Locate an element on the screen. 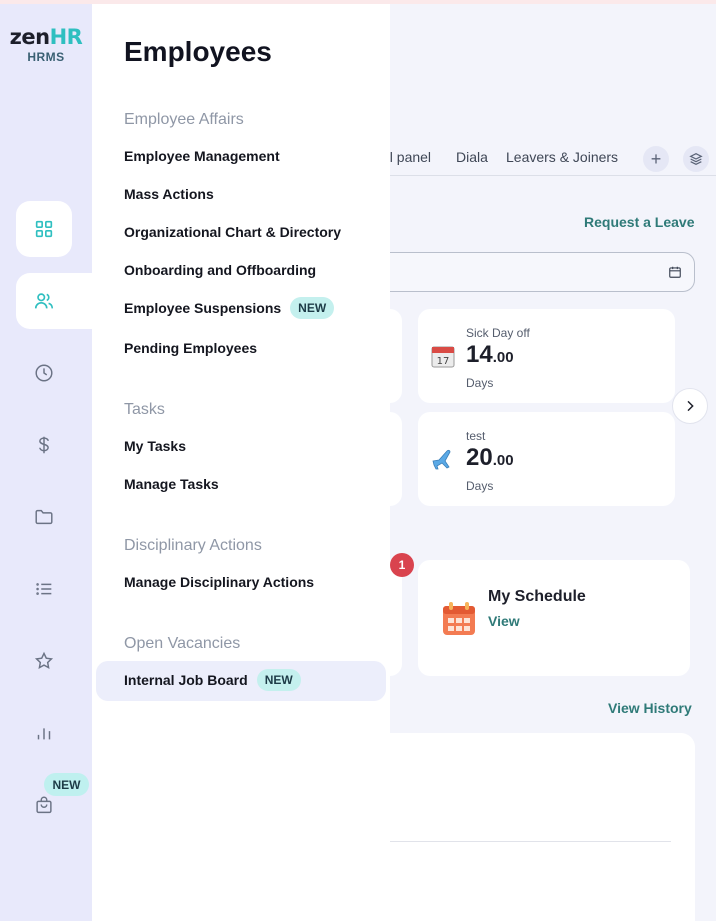 This screenshot has height=921, width=716. notification-badge: 1 is located at coordinates (402, 565).